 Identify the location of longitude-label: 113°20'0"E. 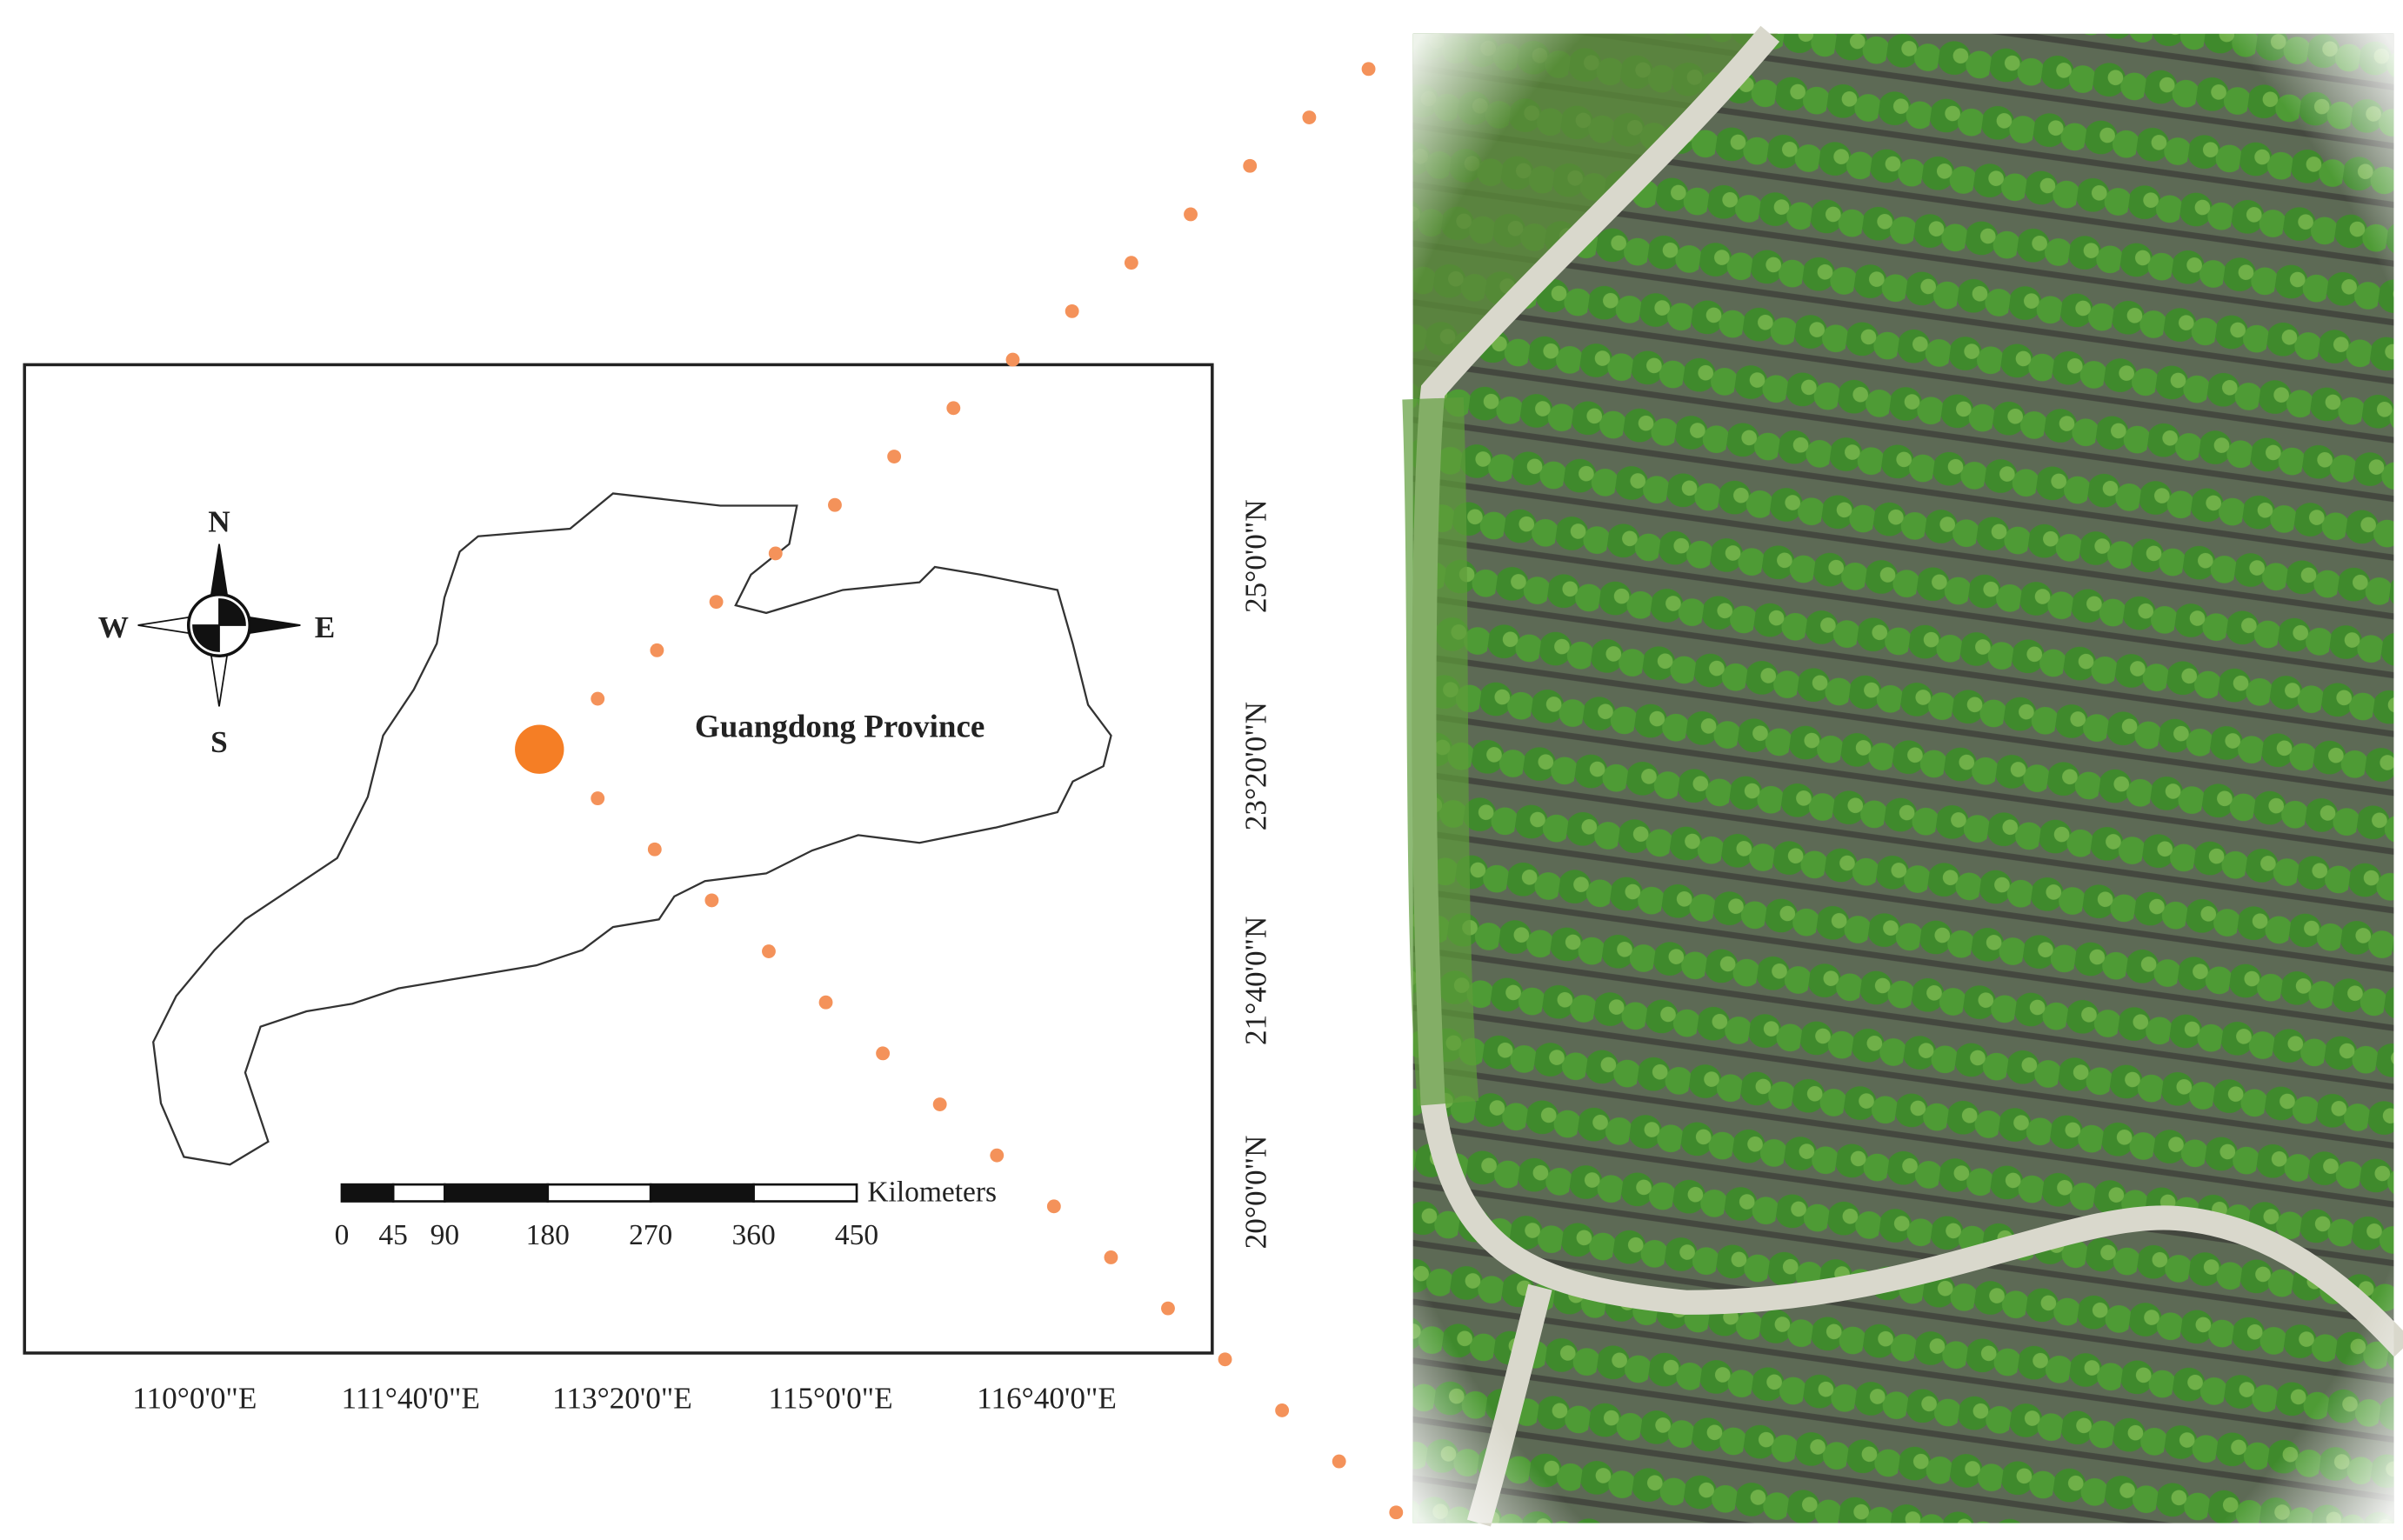
(622, 1398).